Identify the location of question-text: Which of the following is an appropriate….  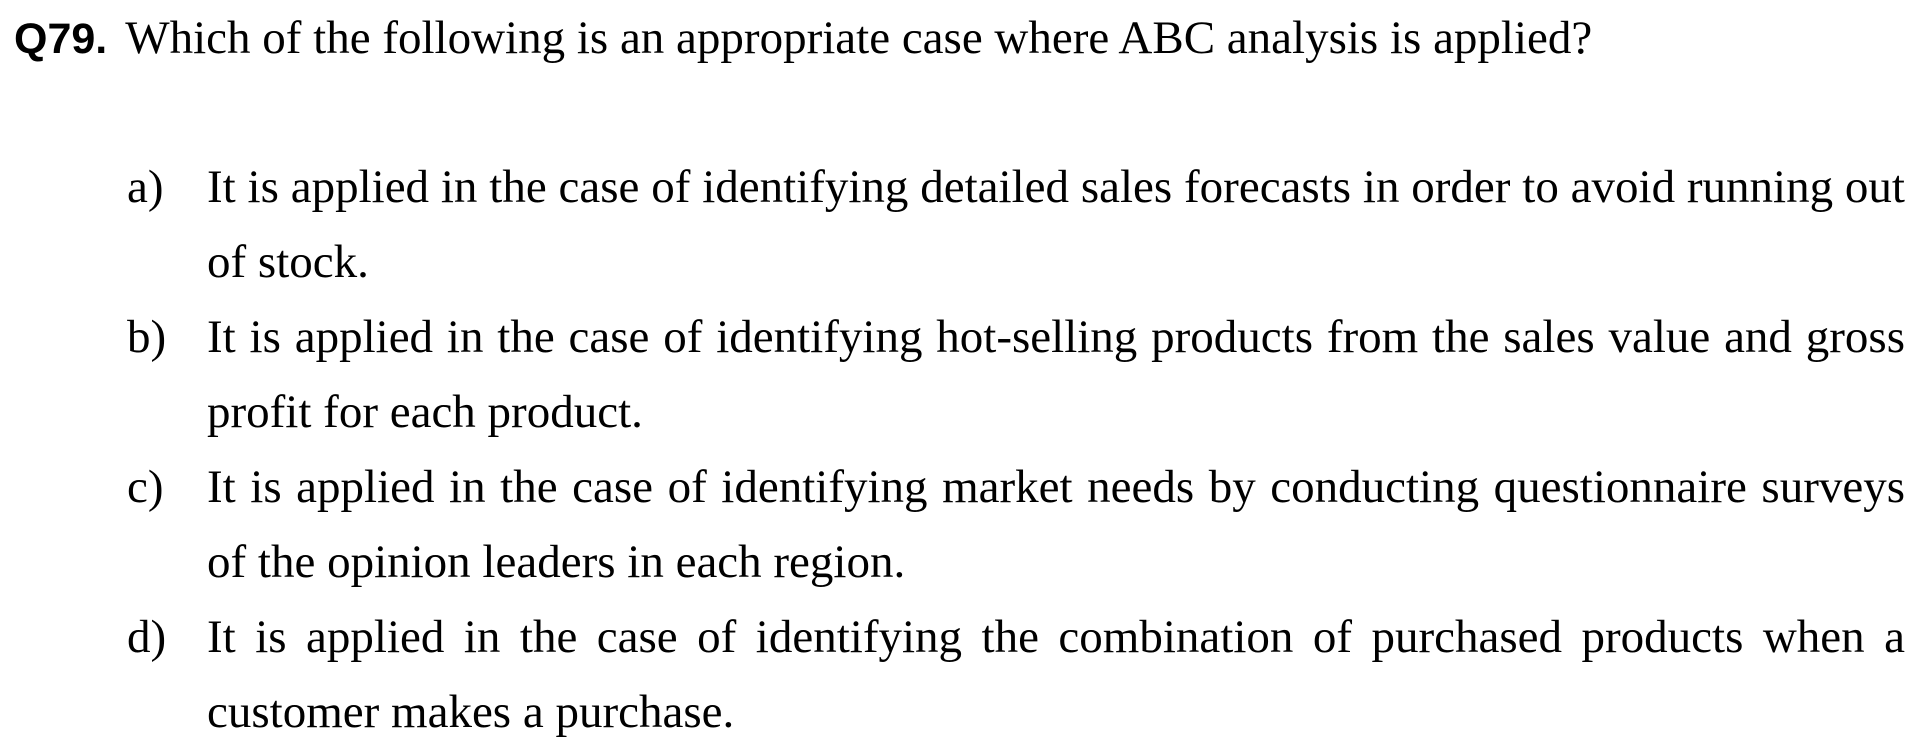
(859, 38).